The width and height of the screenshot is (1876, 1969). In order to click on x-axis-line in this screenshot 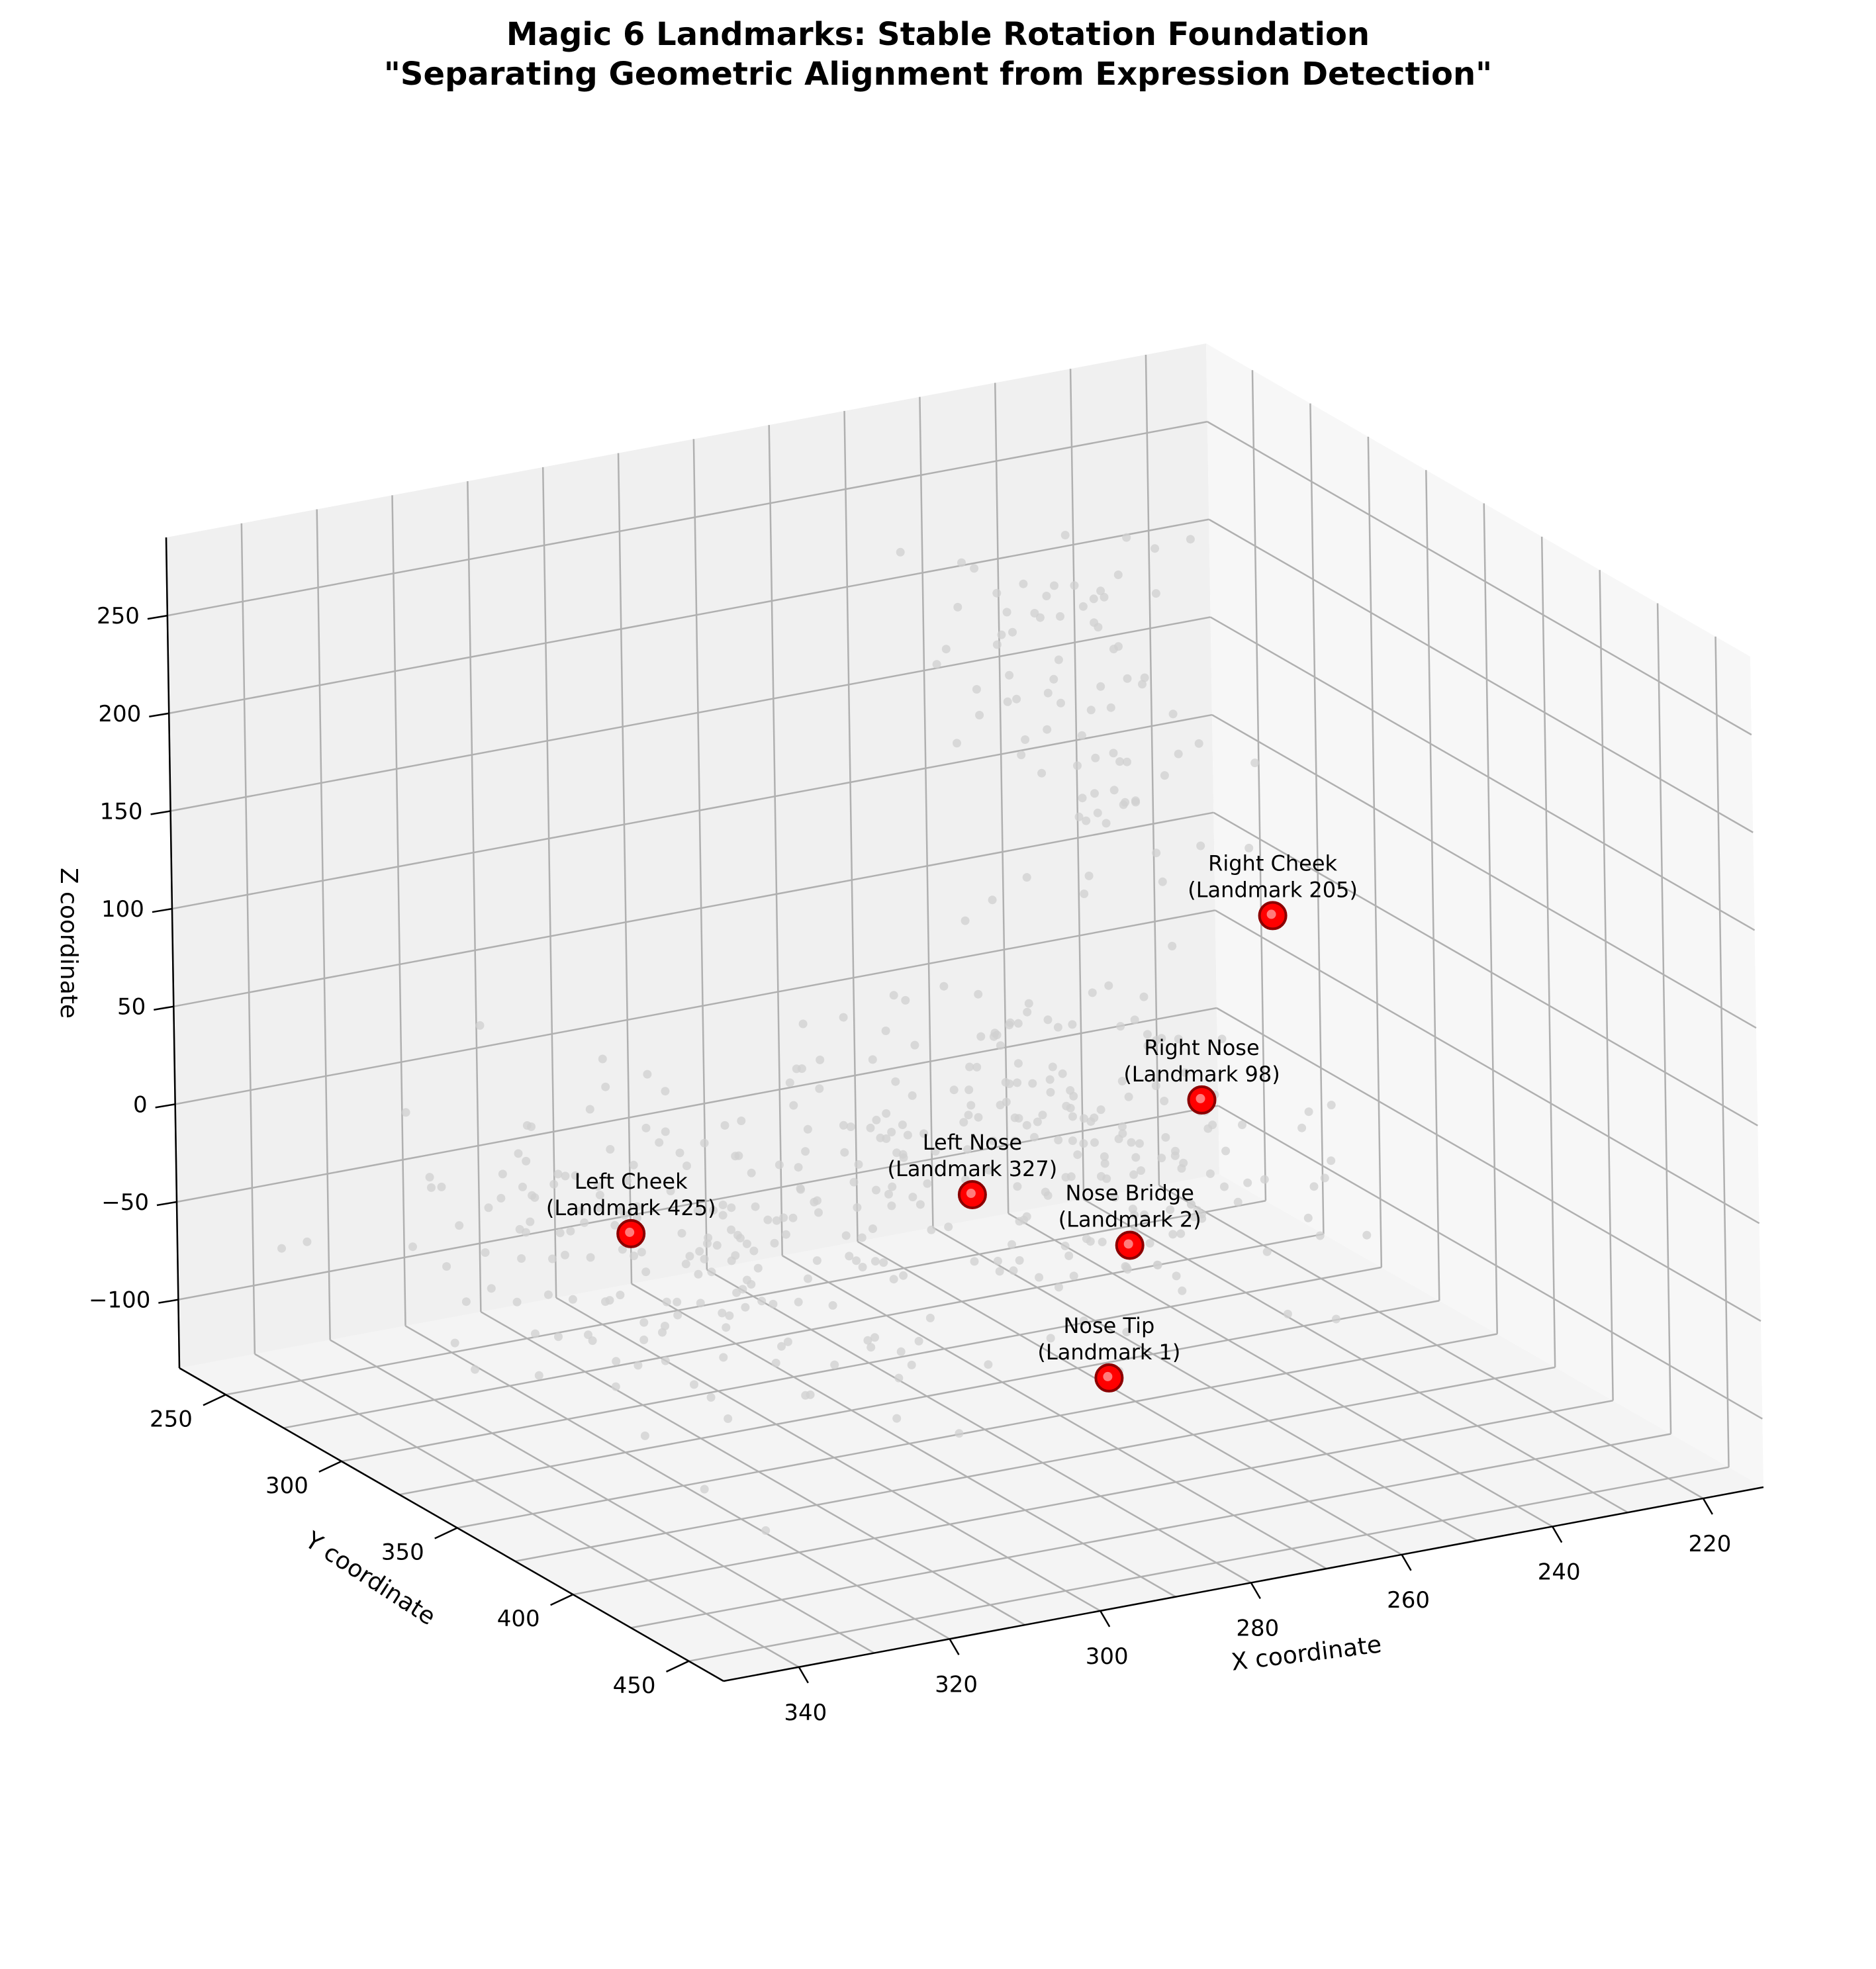, I will do `click(1243, 1584)`.